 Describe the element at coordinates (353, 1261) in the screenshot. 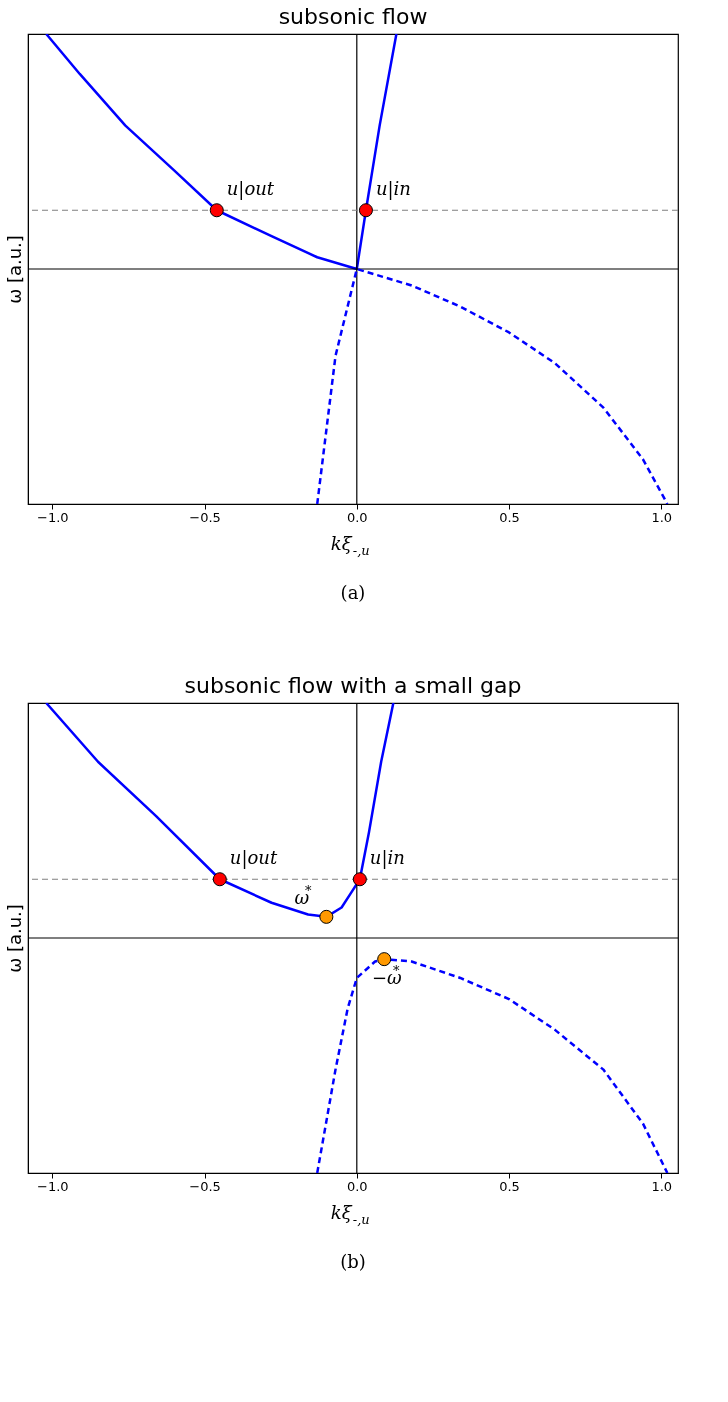

I see `text: (b)` at that location.